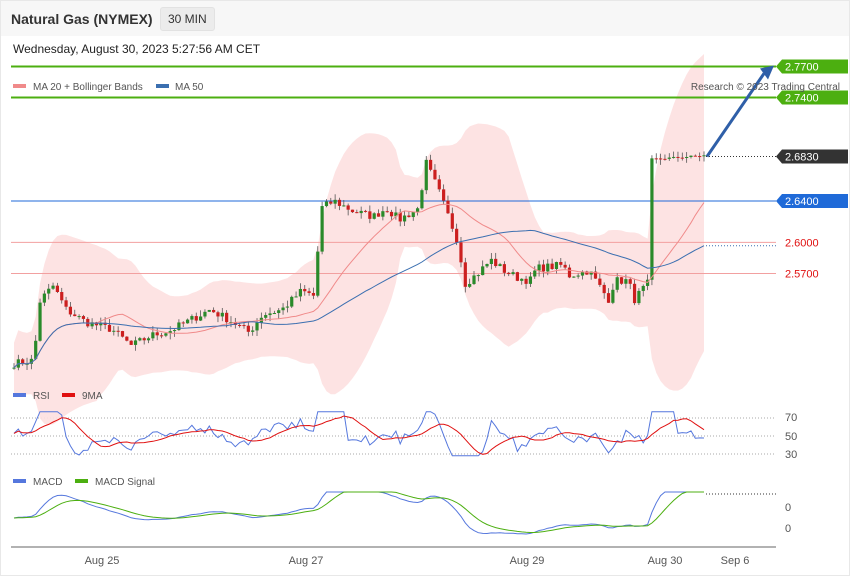 This screenshot has width=850, height=576. What do you see at coordinates (802, 202) in the screenshot?
I see `level-label-2: 2.6400` at bounding box center [802, 202].